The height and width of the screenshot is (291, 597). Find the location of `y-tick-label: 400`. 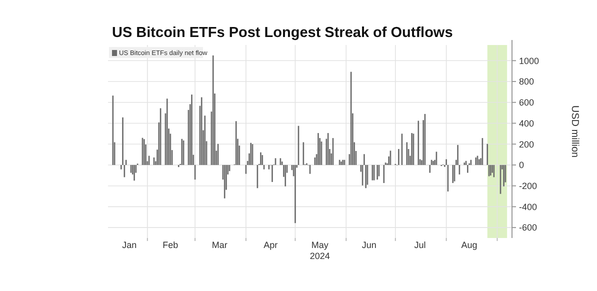

y-tick-label: 400 is located at coordinates (526, 123).